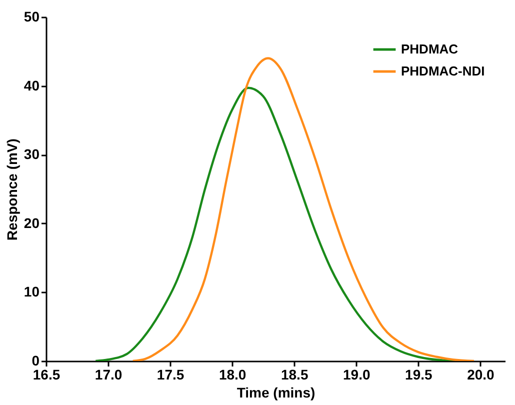 This screenshot has height=405, width=515. Describe the element at coordinates (12, 189) in the screenshot. I see `y-axis-title: Responce (mV)` at that location.